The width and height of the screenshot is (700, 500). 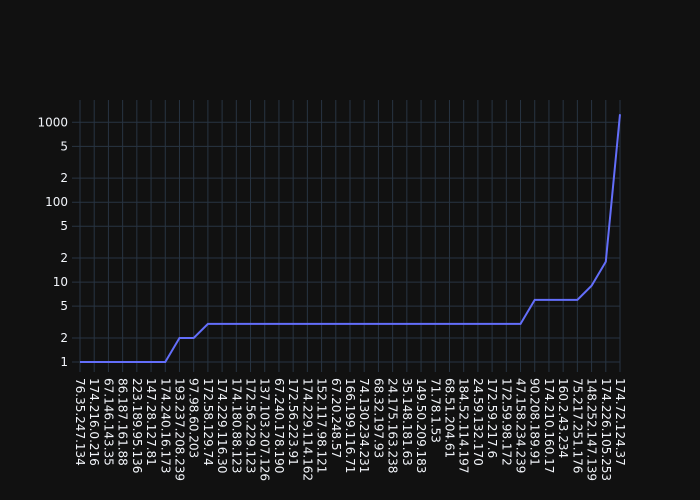 What do you see at coordinates (350, 425) in the screenshot?
I see `x-tick-label: 166.199.116.71` at bounding box center [350, 425].